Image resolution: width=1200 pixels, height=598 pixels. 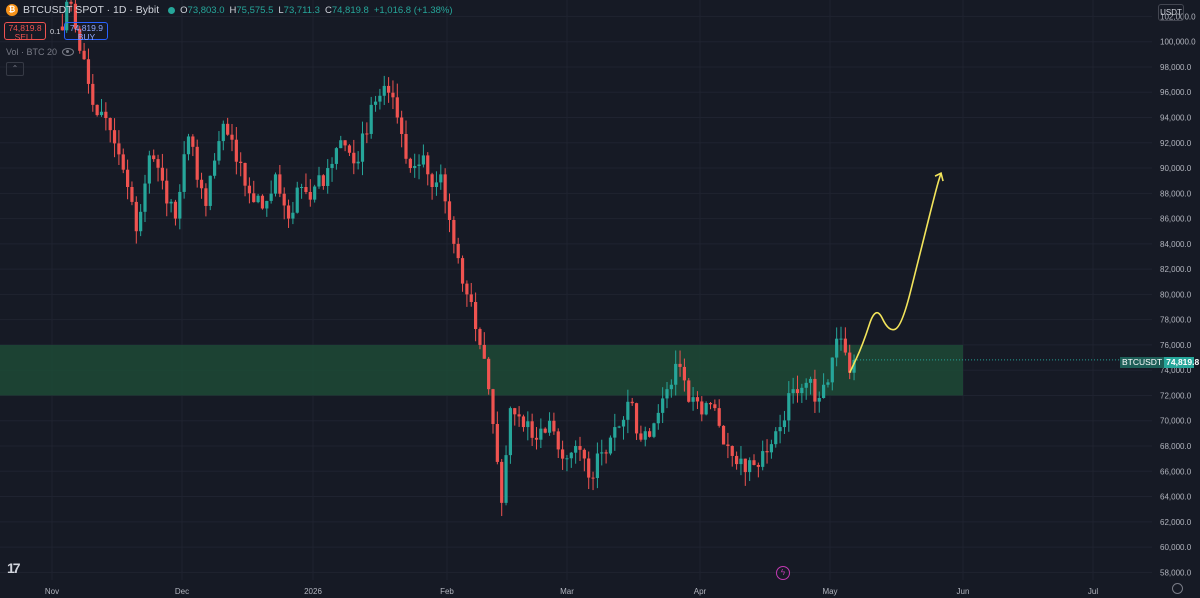 What do you see at coordinates (1176, 395) in the screenshot?
I see `price-tick-label: 72,000.0` at bounding box center [1176, 395].